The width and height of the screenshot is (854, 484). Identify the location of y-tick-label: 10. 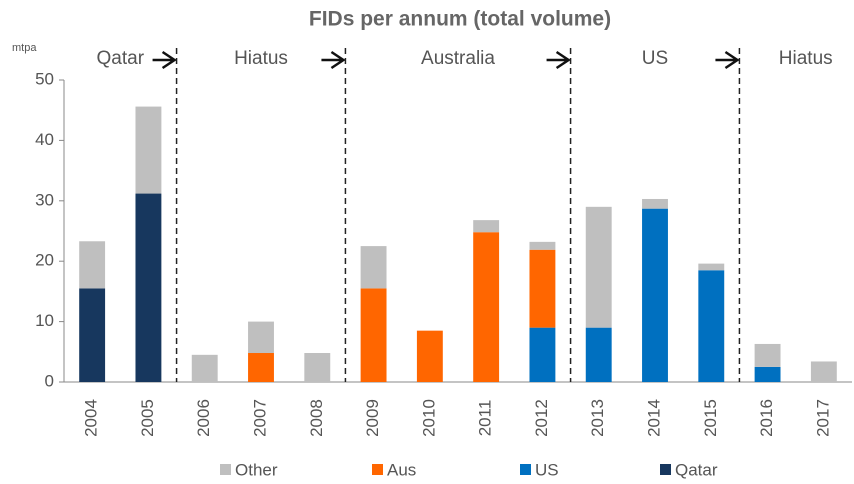
(44, 320).